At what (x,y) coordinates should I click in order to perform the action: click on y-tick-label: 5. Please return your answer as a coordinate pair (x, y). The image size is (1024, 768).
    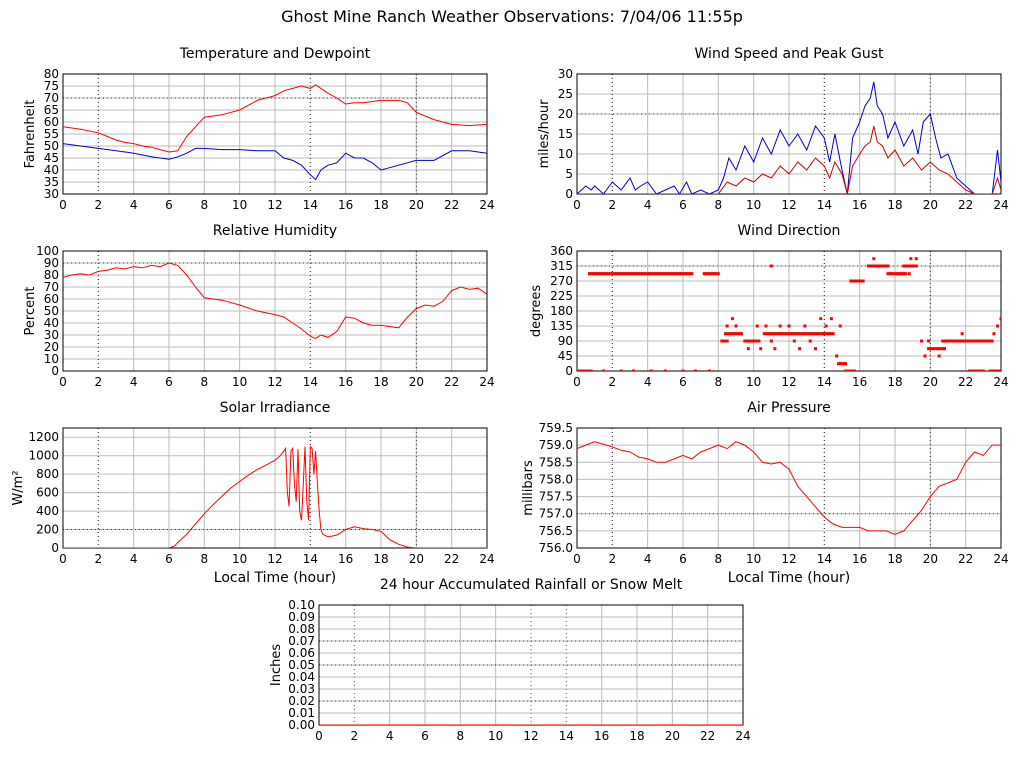
    Looking at the image, I should click on (569, 174).